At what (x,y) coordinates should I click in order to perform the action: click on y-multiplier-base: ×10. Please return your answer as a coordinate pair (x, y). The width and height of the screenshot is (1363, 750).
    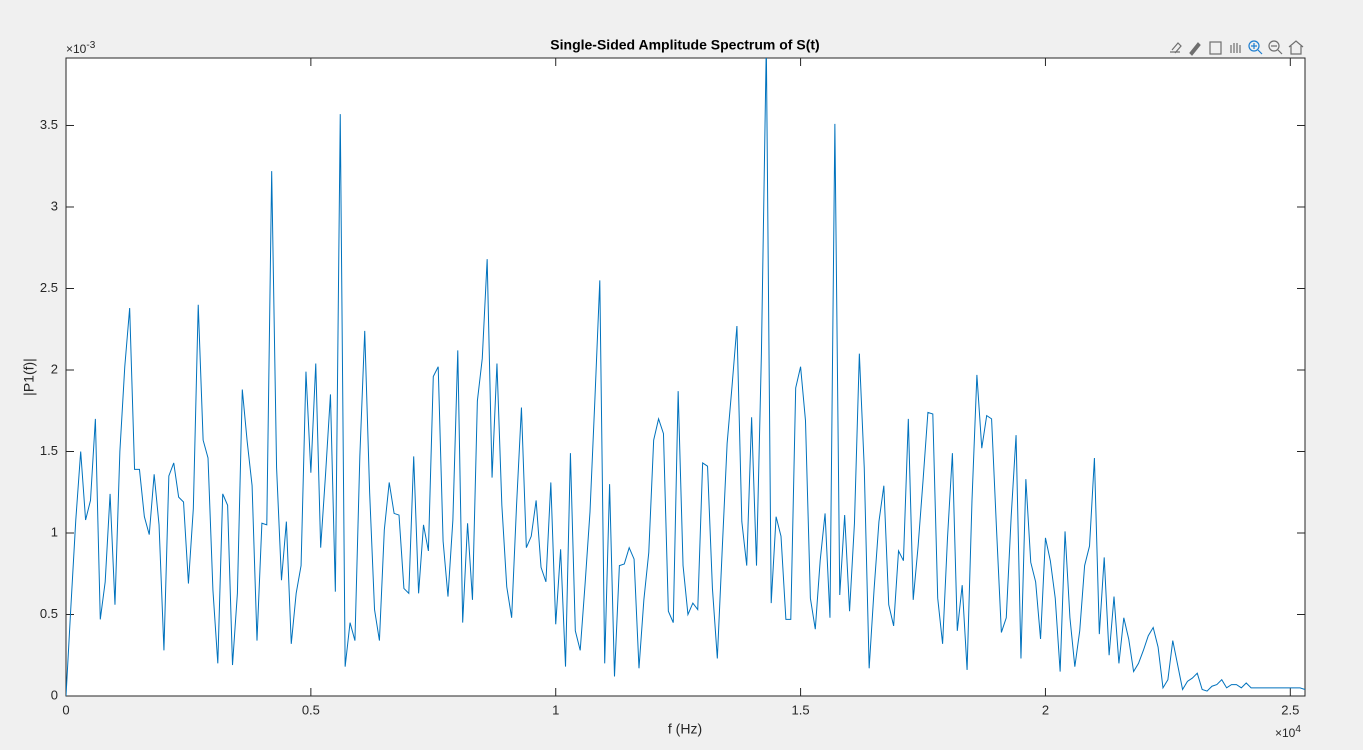
    Looking at the image, I should click on (76, 49).